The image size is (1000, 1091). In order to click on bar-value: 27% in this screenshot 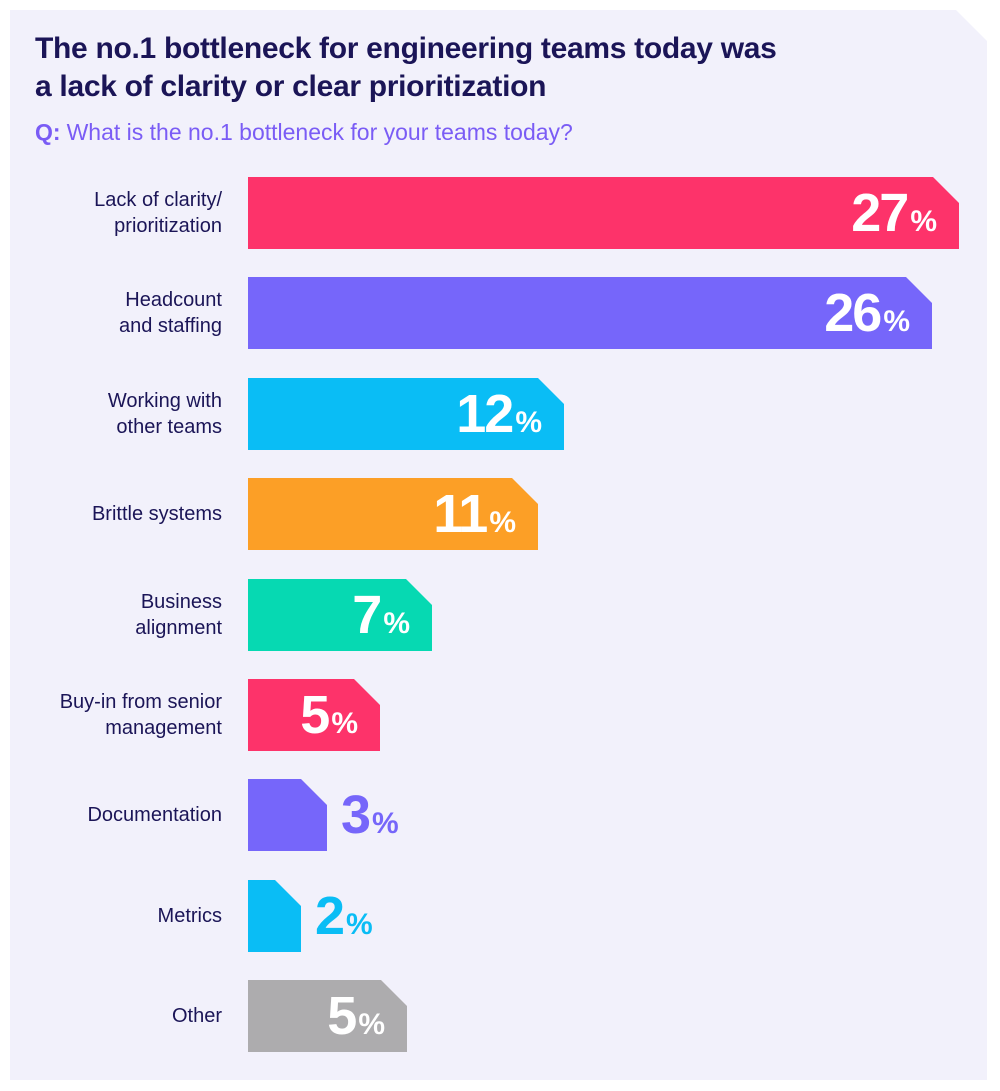, I will do `click(894, 213)`.